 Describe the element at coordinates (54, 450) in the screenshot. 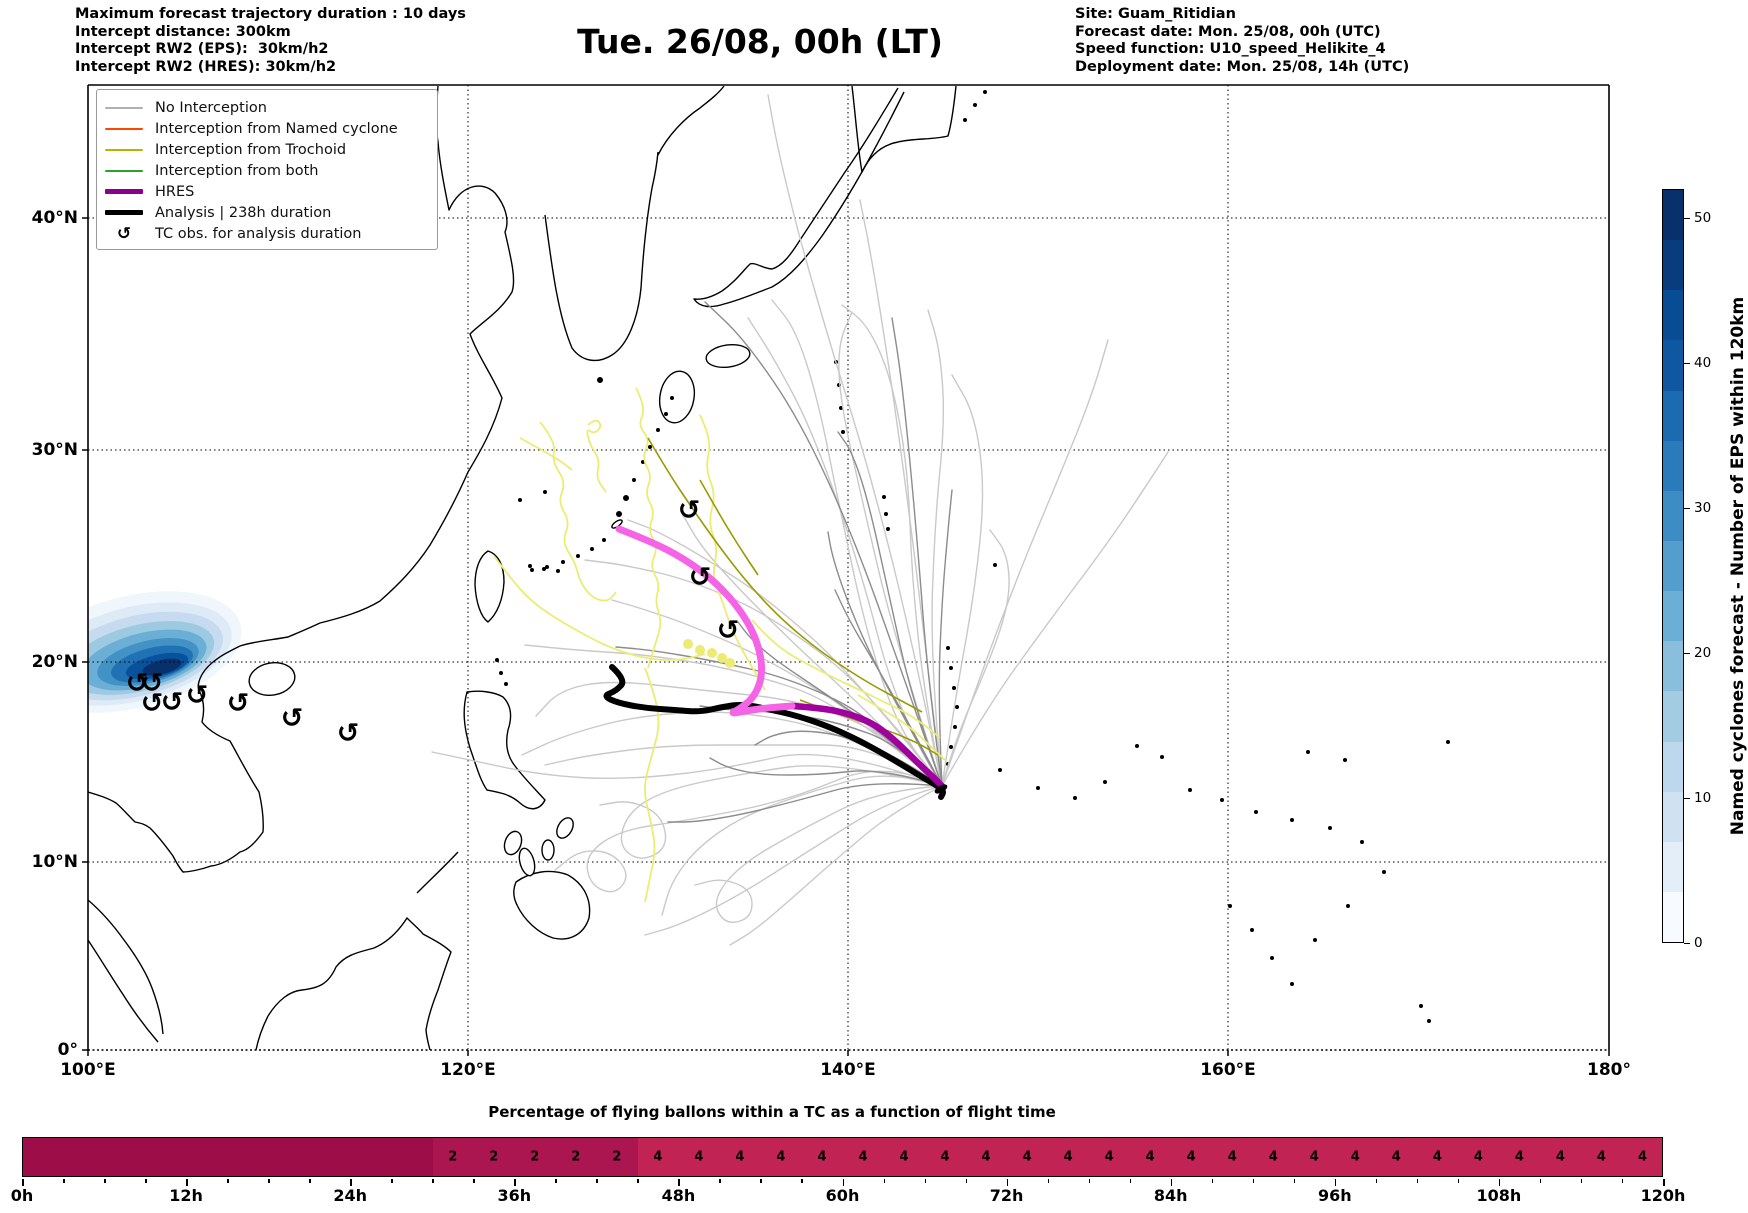

I see `latitude-tick-label: 30°N` at that location.